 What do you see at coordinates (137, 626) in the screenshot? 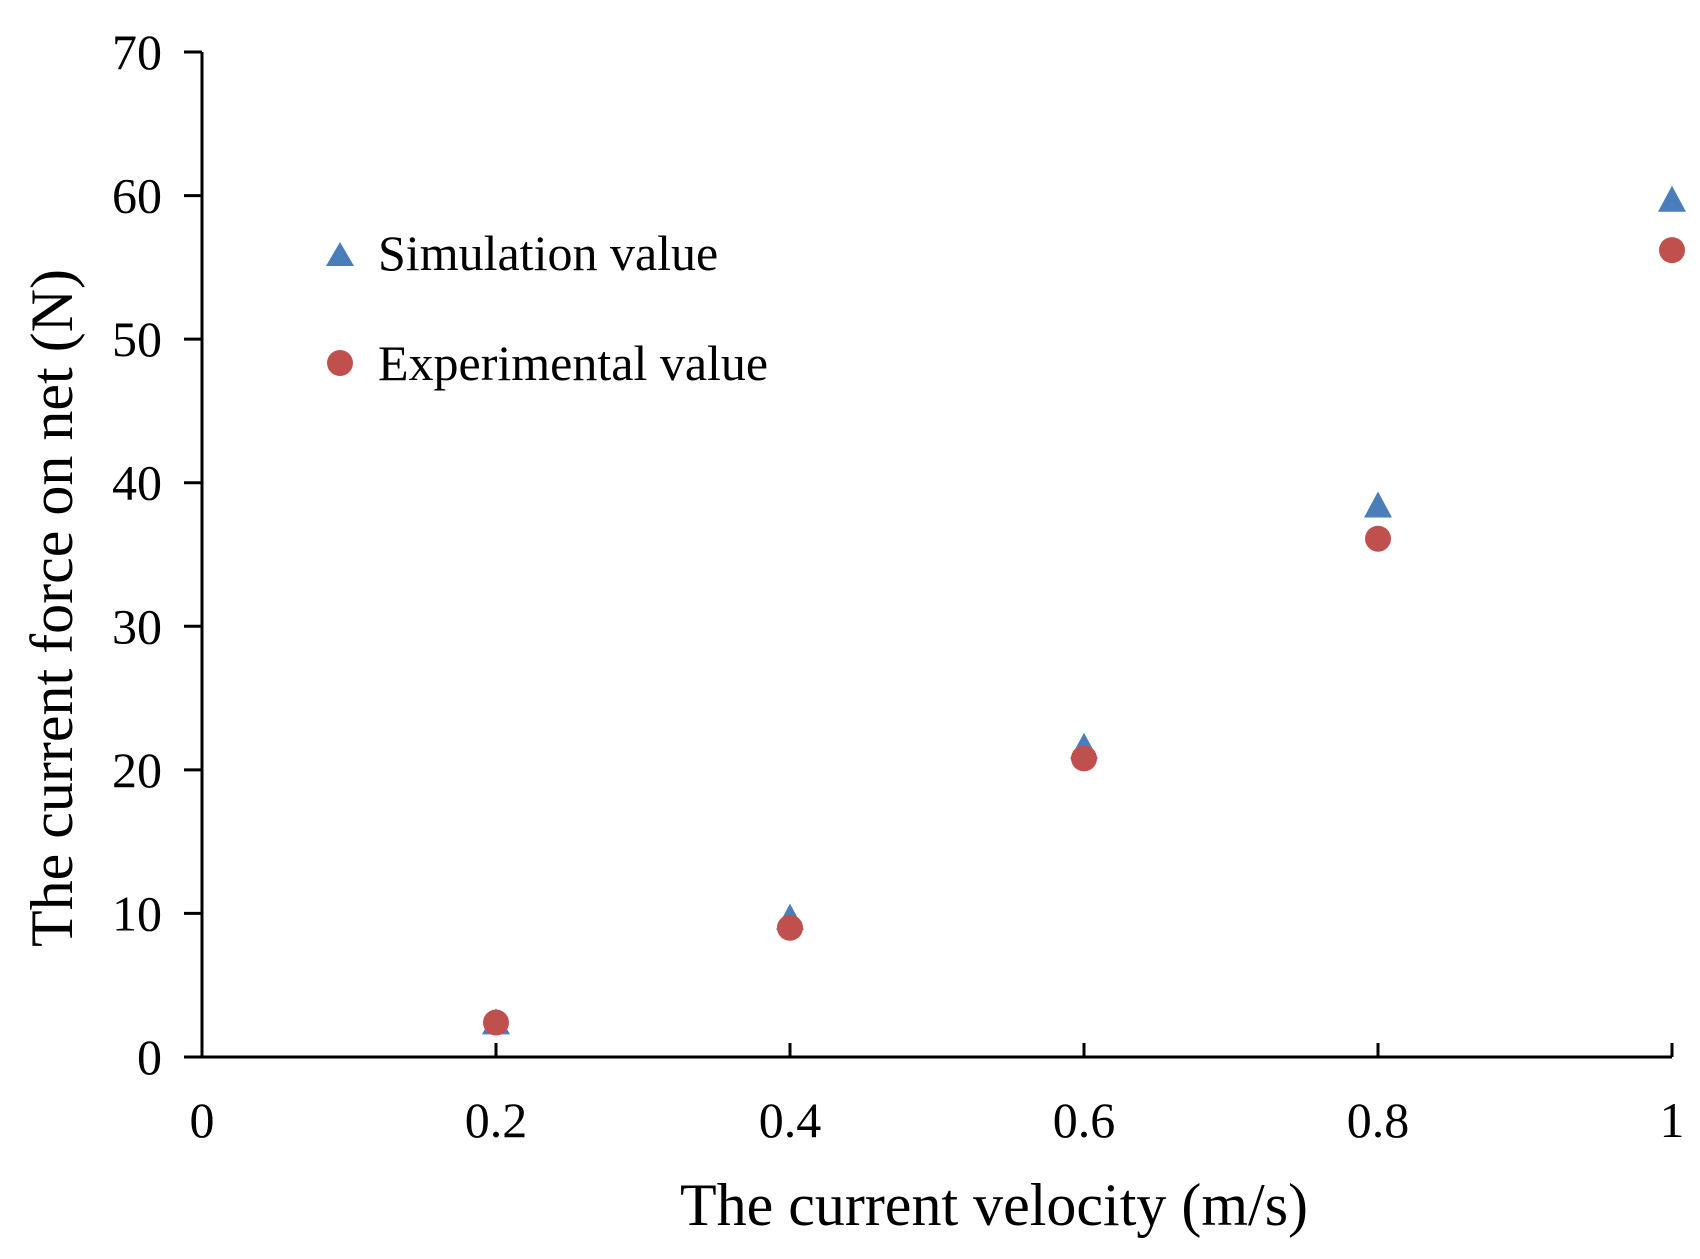
I see `y-tick-label: 30` at bounding box center [137, 626].